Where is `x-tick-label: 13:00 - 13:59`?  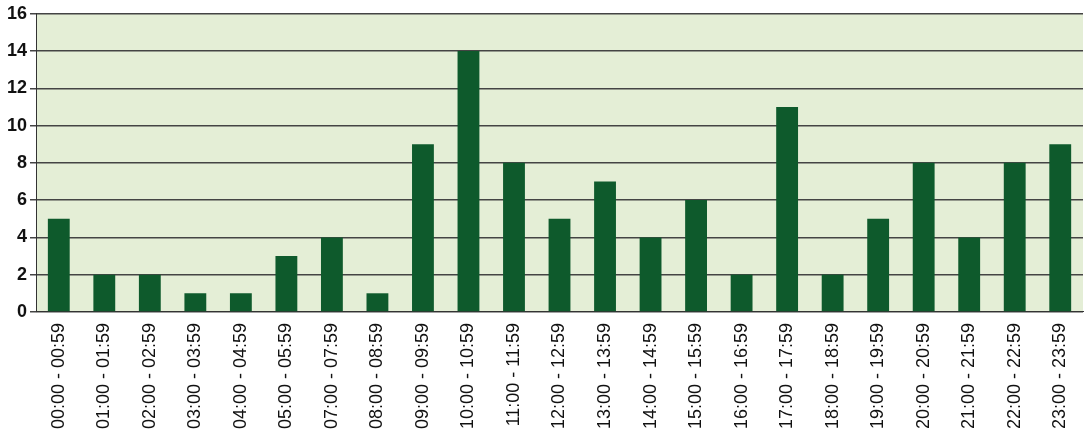 x-tick-label: 13:00 - 13:59 is located at coordinates (604, 376).